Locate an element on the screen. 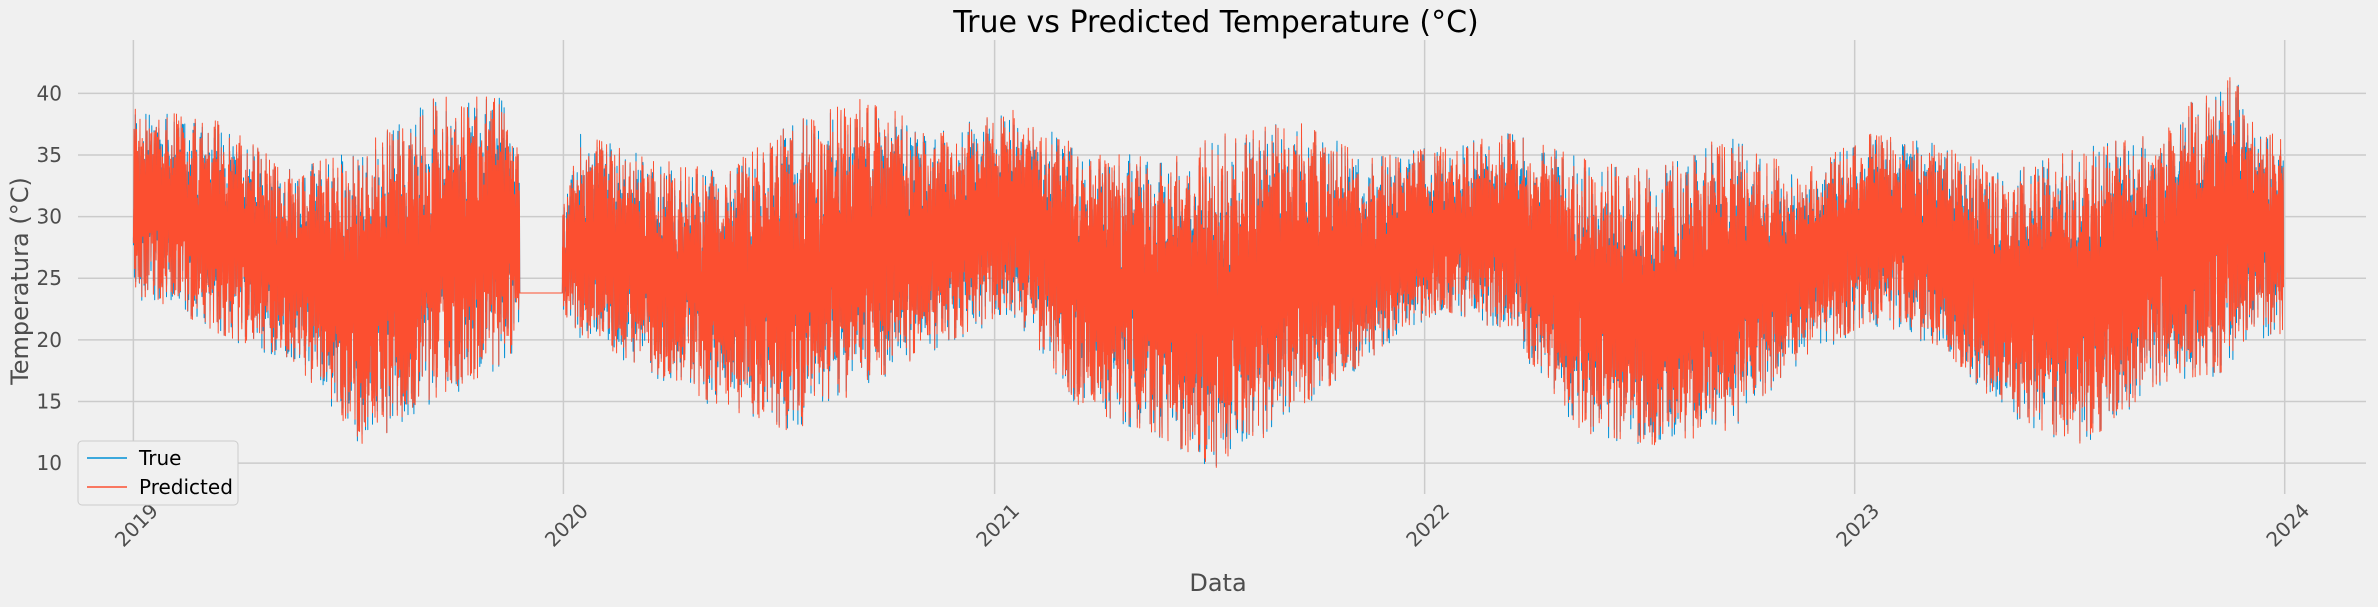  y-tick-label: 10 is located at coordinates (49, 463).